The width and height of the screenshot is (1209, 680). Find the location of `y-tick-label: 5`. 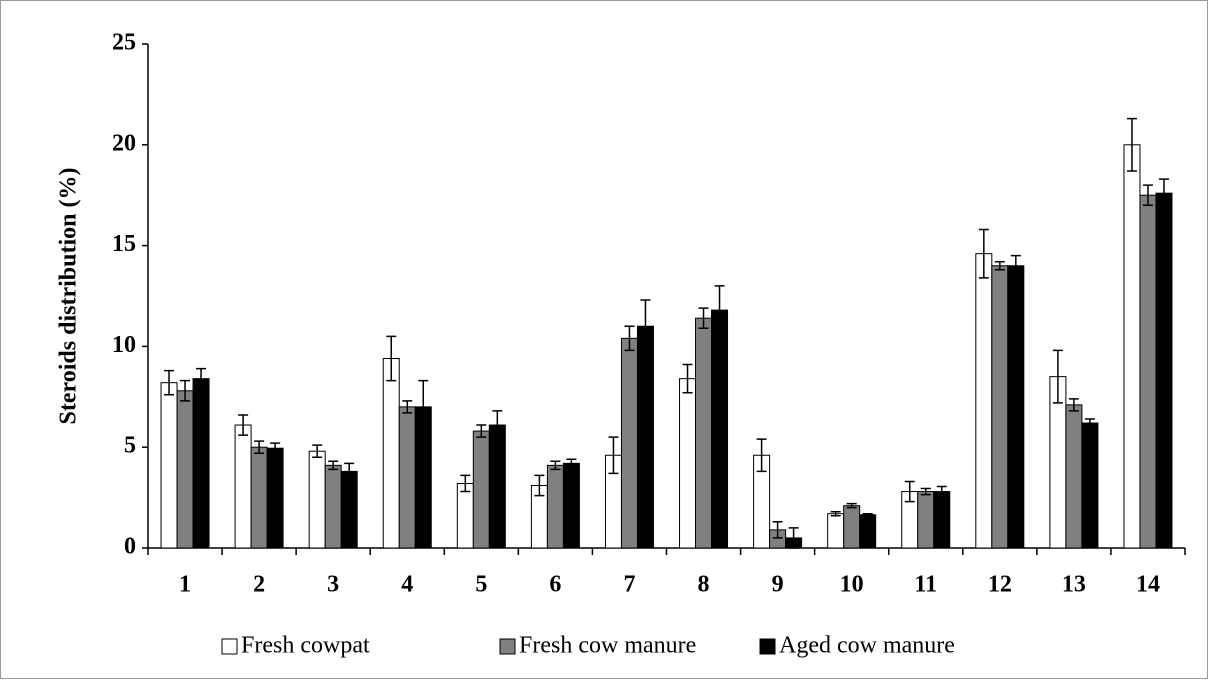

y-tick-label: 5 is located at coordinates (130, 446).